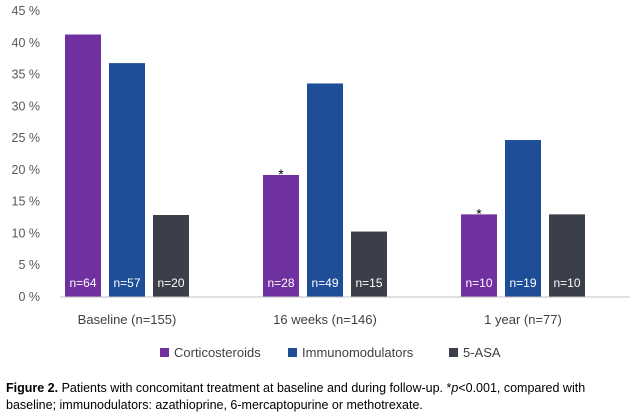  I want to click on y-tick-label: 25 %, so click(26, 138).